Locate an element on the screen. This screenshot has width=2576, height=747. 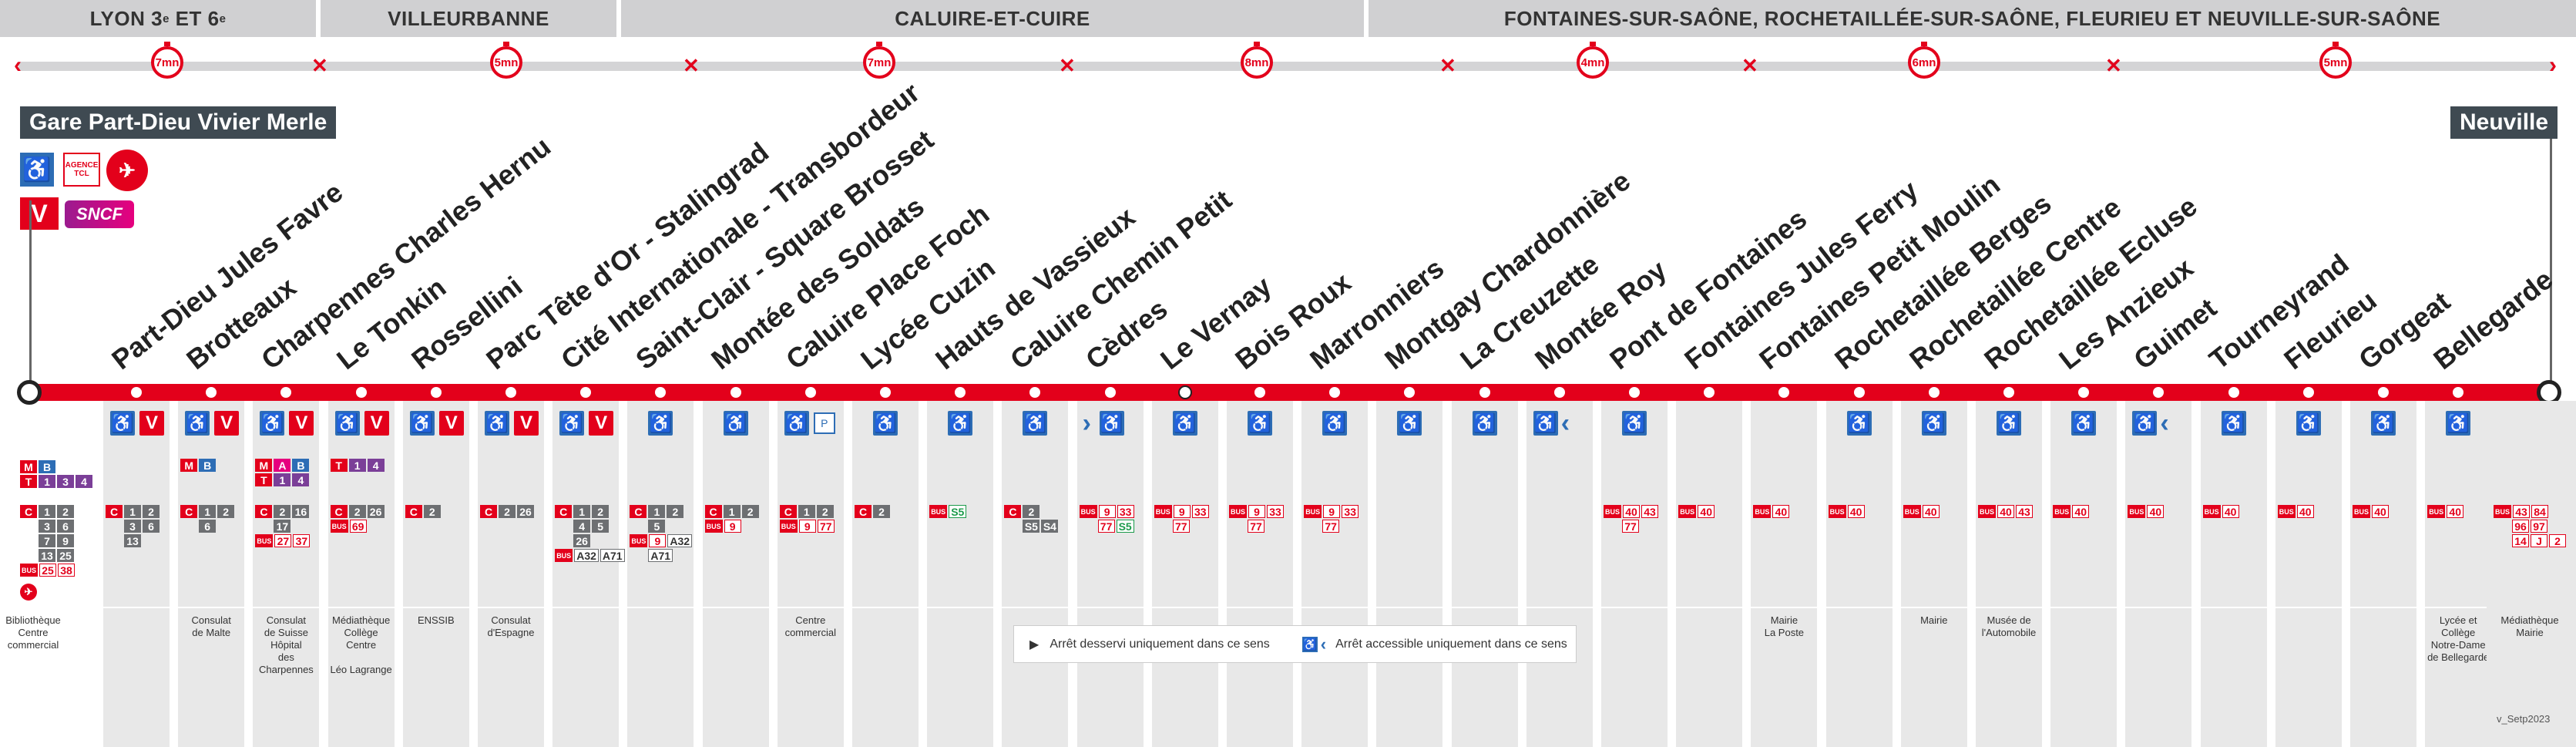
station-name: Bellegarde is located at coordinates (2493, 319).